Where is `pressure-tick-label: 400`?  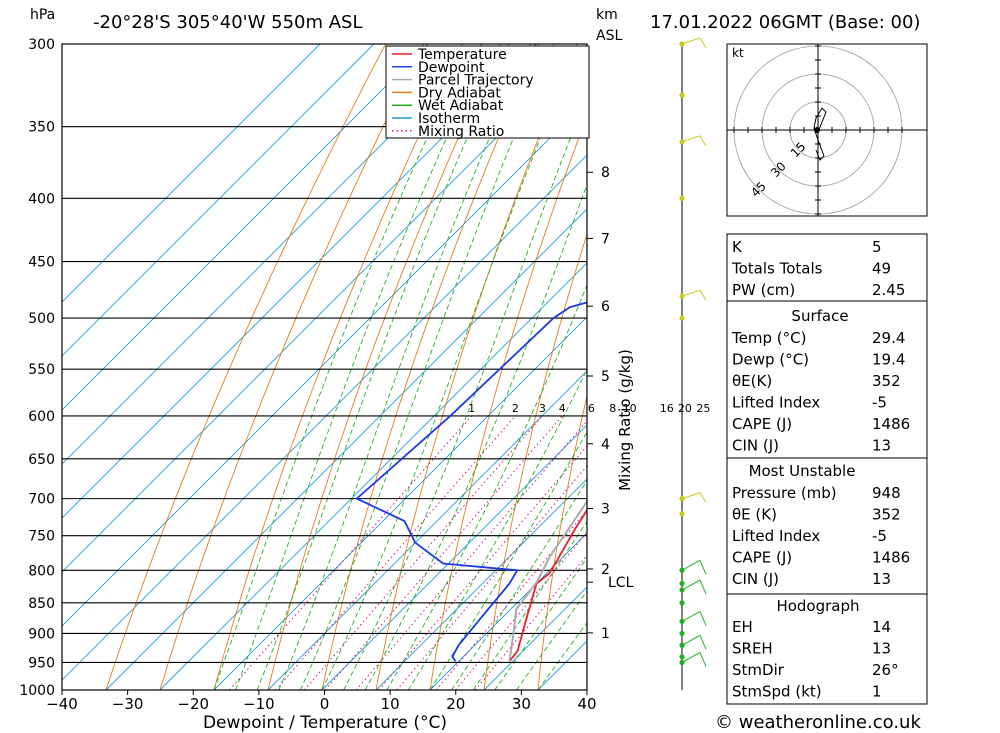
pressure-tick-label: 400 is located at coordinates (41, 199).